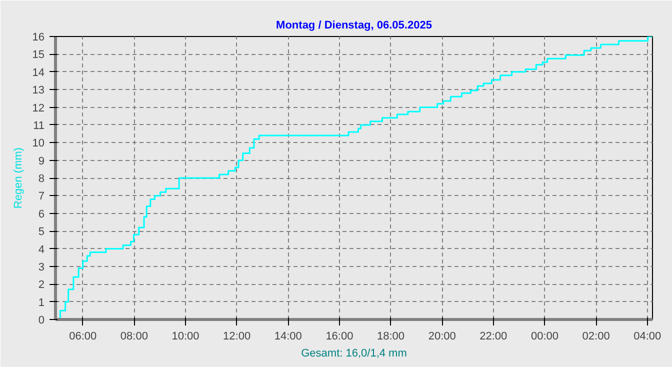 This screenshot has width=672, height=367. What do you see at coordinates (288, 336) in the screenshot?
I see `x-tick-label: 14:00` at bounding box center [288, 336].